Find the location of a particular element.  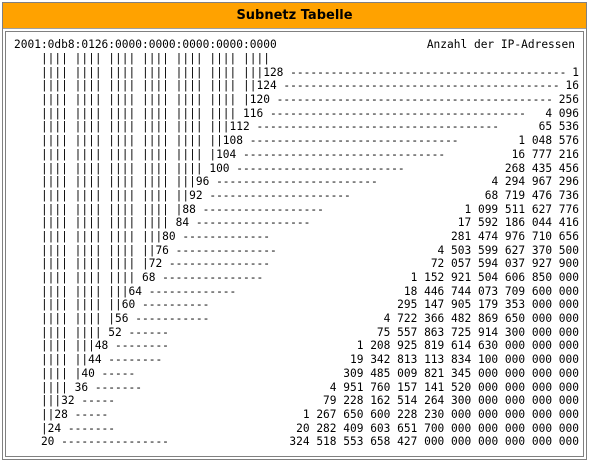

address-count: 19 342 813 113 834 100 000 000 000 is located at coordinates (464, 360).